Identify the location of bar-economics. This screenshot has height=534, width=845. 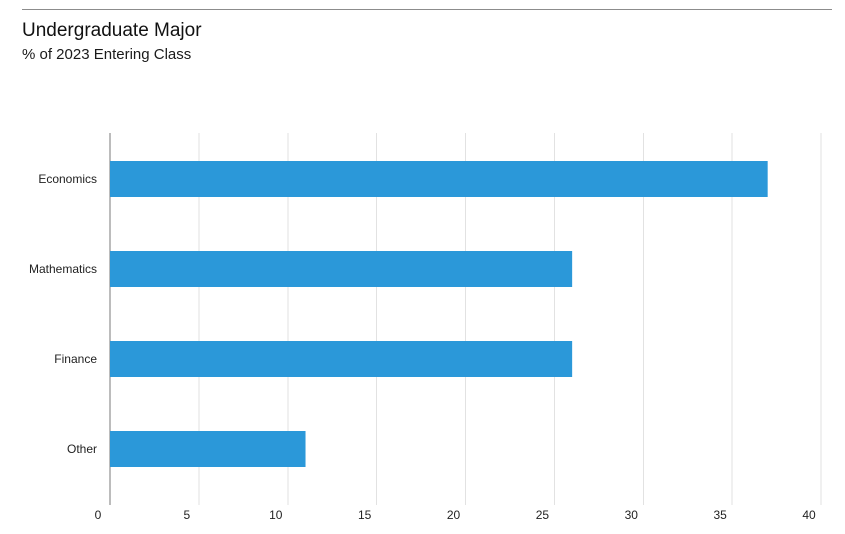
(439, 179).